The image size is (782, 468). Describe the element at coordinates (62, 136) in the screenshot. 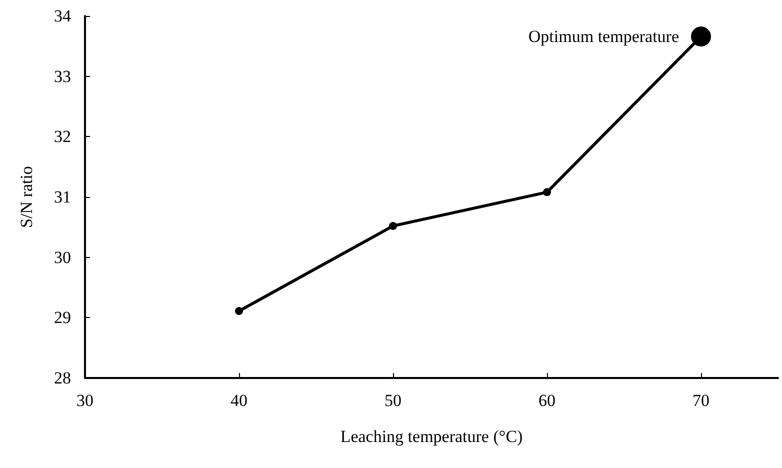

I see `y-tick-label: 32` at that location.